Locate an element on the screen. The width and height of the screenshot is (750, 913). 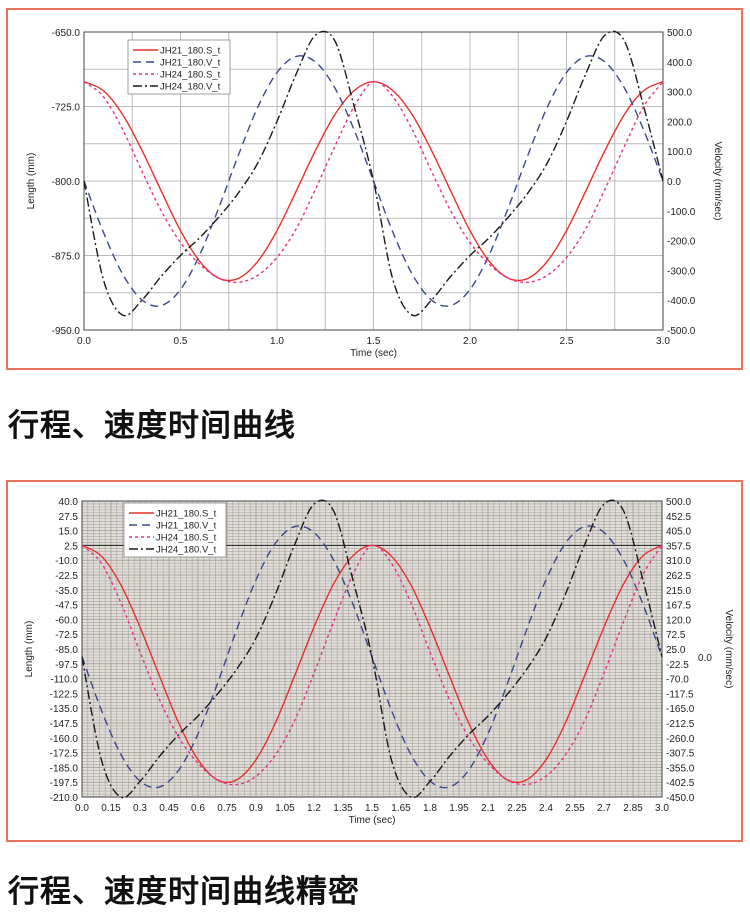
x-tick-label: 0.45 is located at coordinates (169, 808).